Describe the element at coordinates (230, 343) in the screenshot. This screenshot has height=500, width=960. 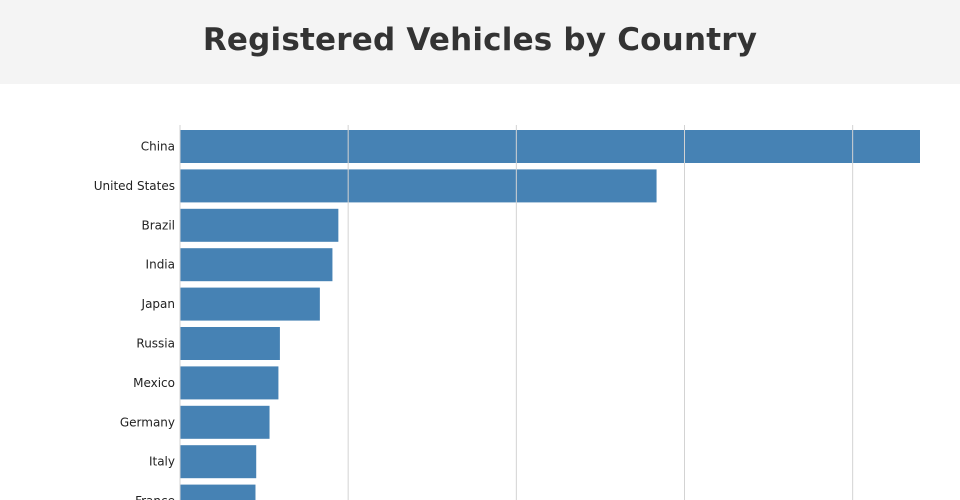
I see `bar-russia` at that location.